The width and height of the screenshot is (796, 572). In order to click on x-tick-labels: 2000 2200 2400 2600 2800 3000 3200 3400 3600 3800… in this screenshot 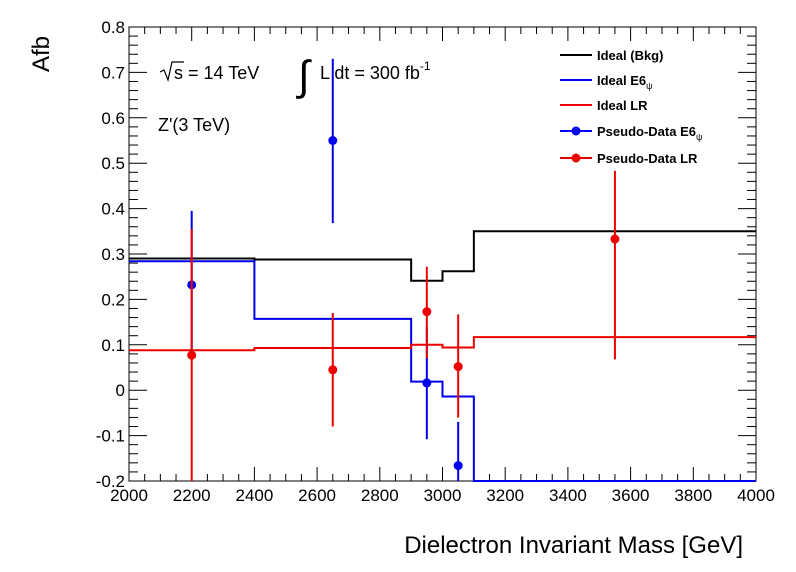, I will do `click(442, 495)`.